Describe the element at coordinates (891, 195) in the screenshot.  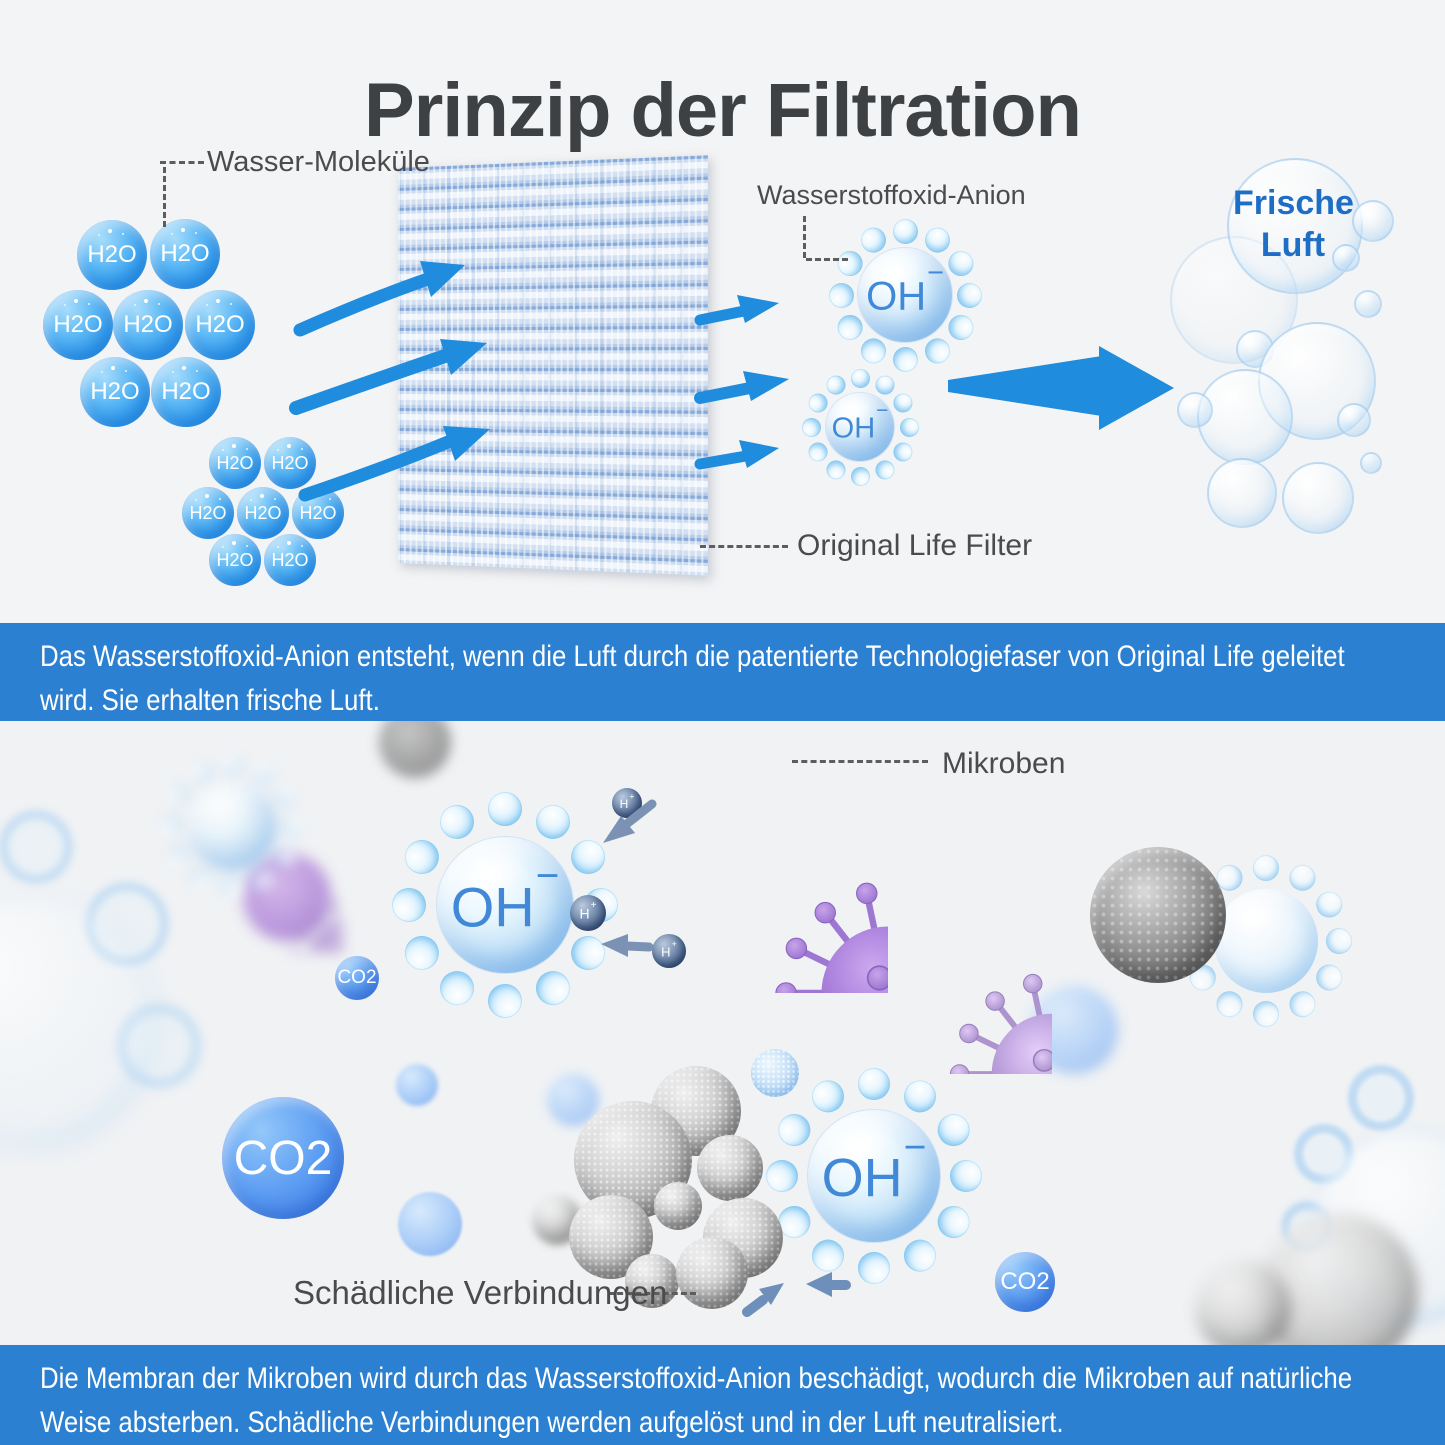
I see `label-anion: Wasserstoffoxid-Anion` at that location.